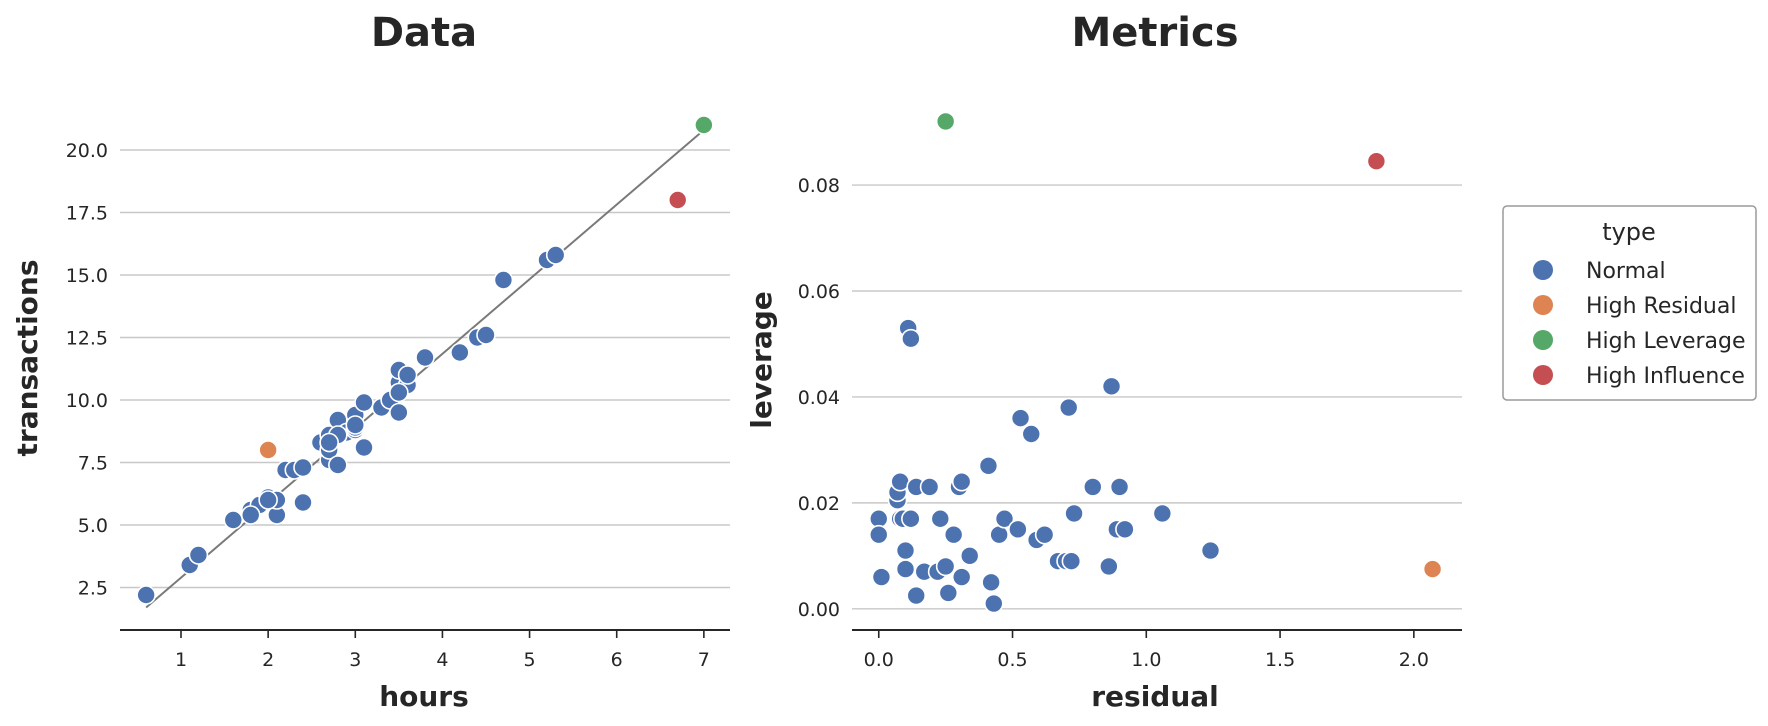  What do you see at coordinates (677, 200) in the screenshot?
I see `data-panel-point-high-influence` at bounding box center [677, 200].